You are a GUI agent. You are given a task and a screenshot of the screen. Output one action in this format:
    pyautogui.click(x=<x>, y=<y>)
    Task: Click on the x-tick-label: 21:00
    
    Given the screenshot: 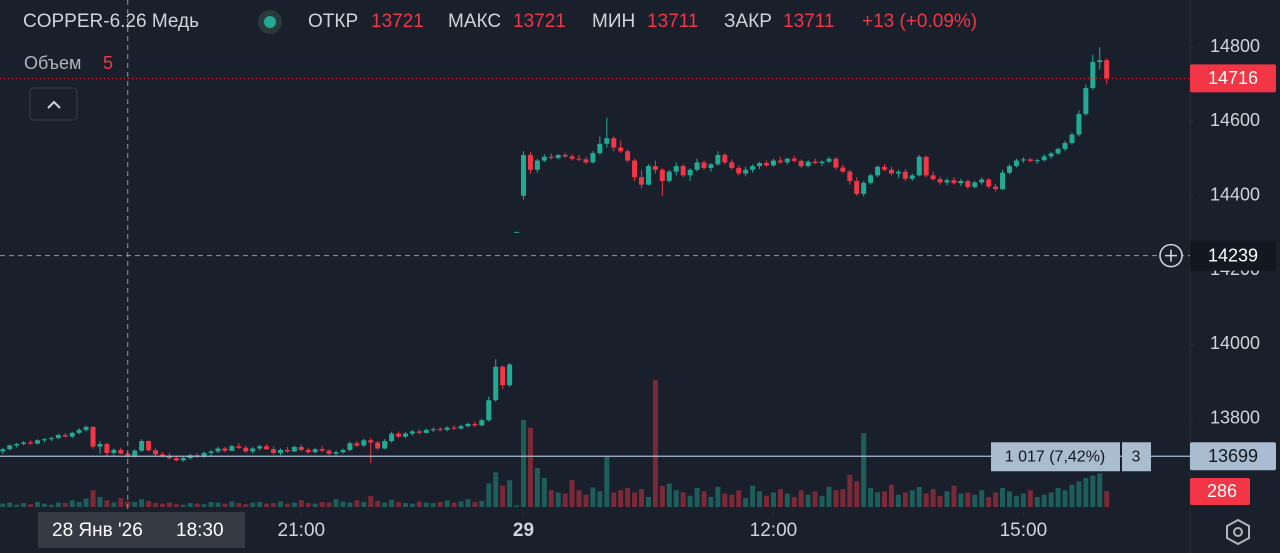 What is the action you would take?
    pyautogui.click(x=302, y=530)
    